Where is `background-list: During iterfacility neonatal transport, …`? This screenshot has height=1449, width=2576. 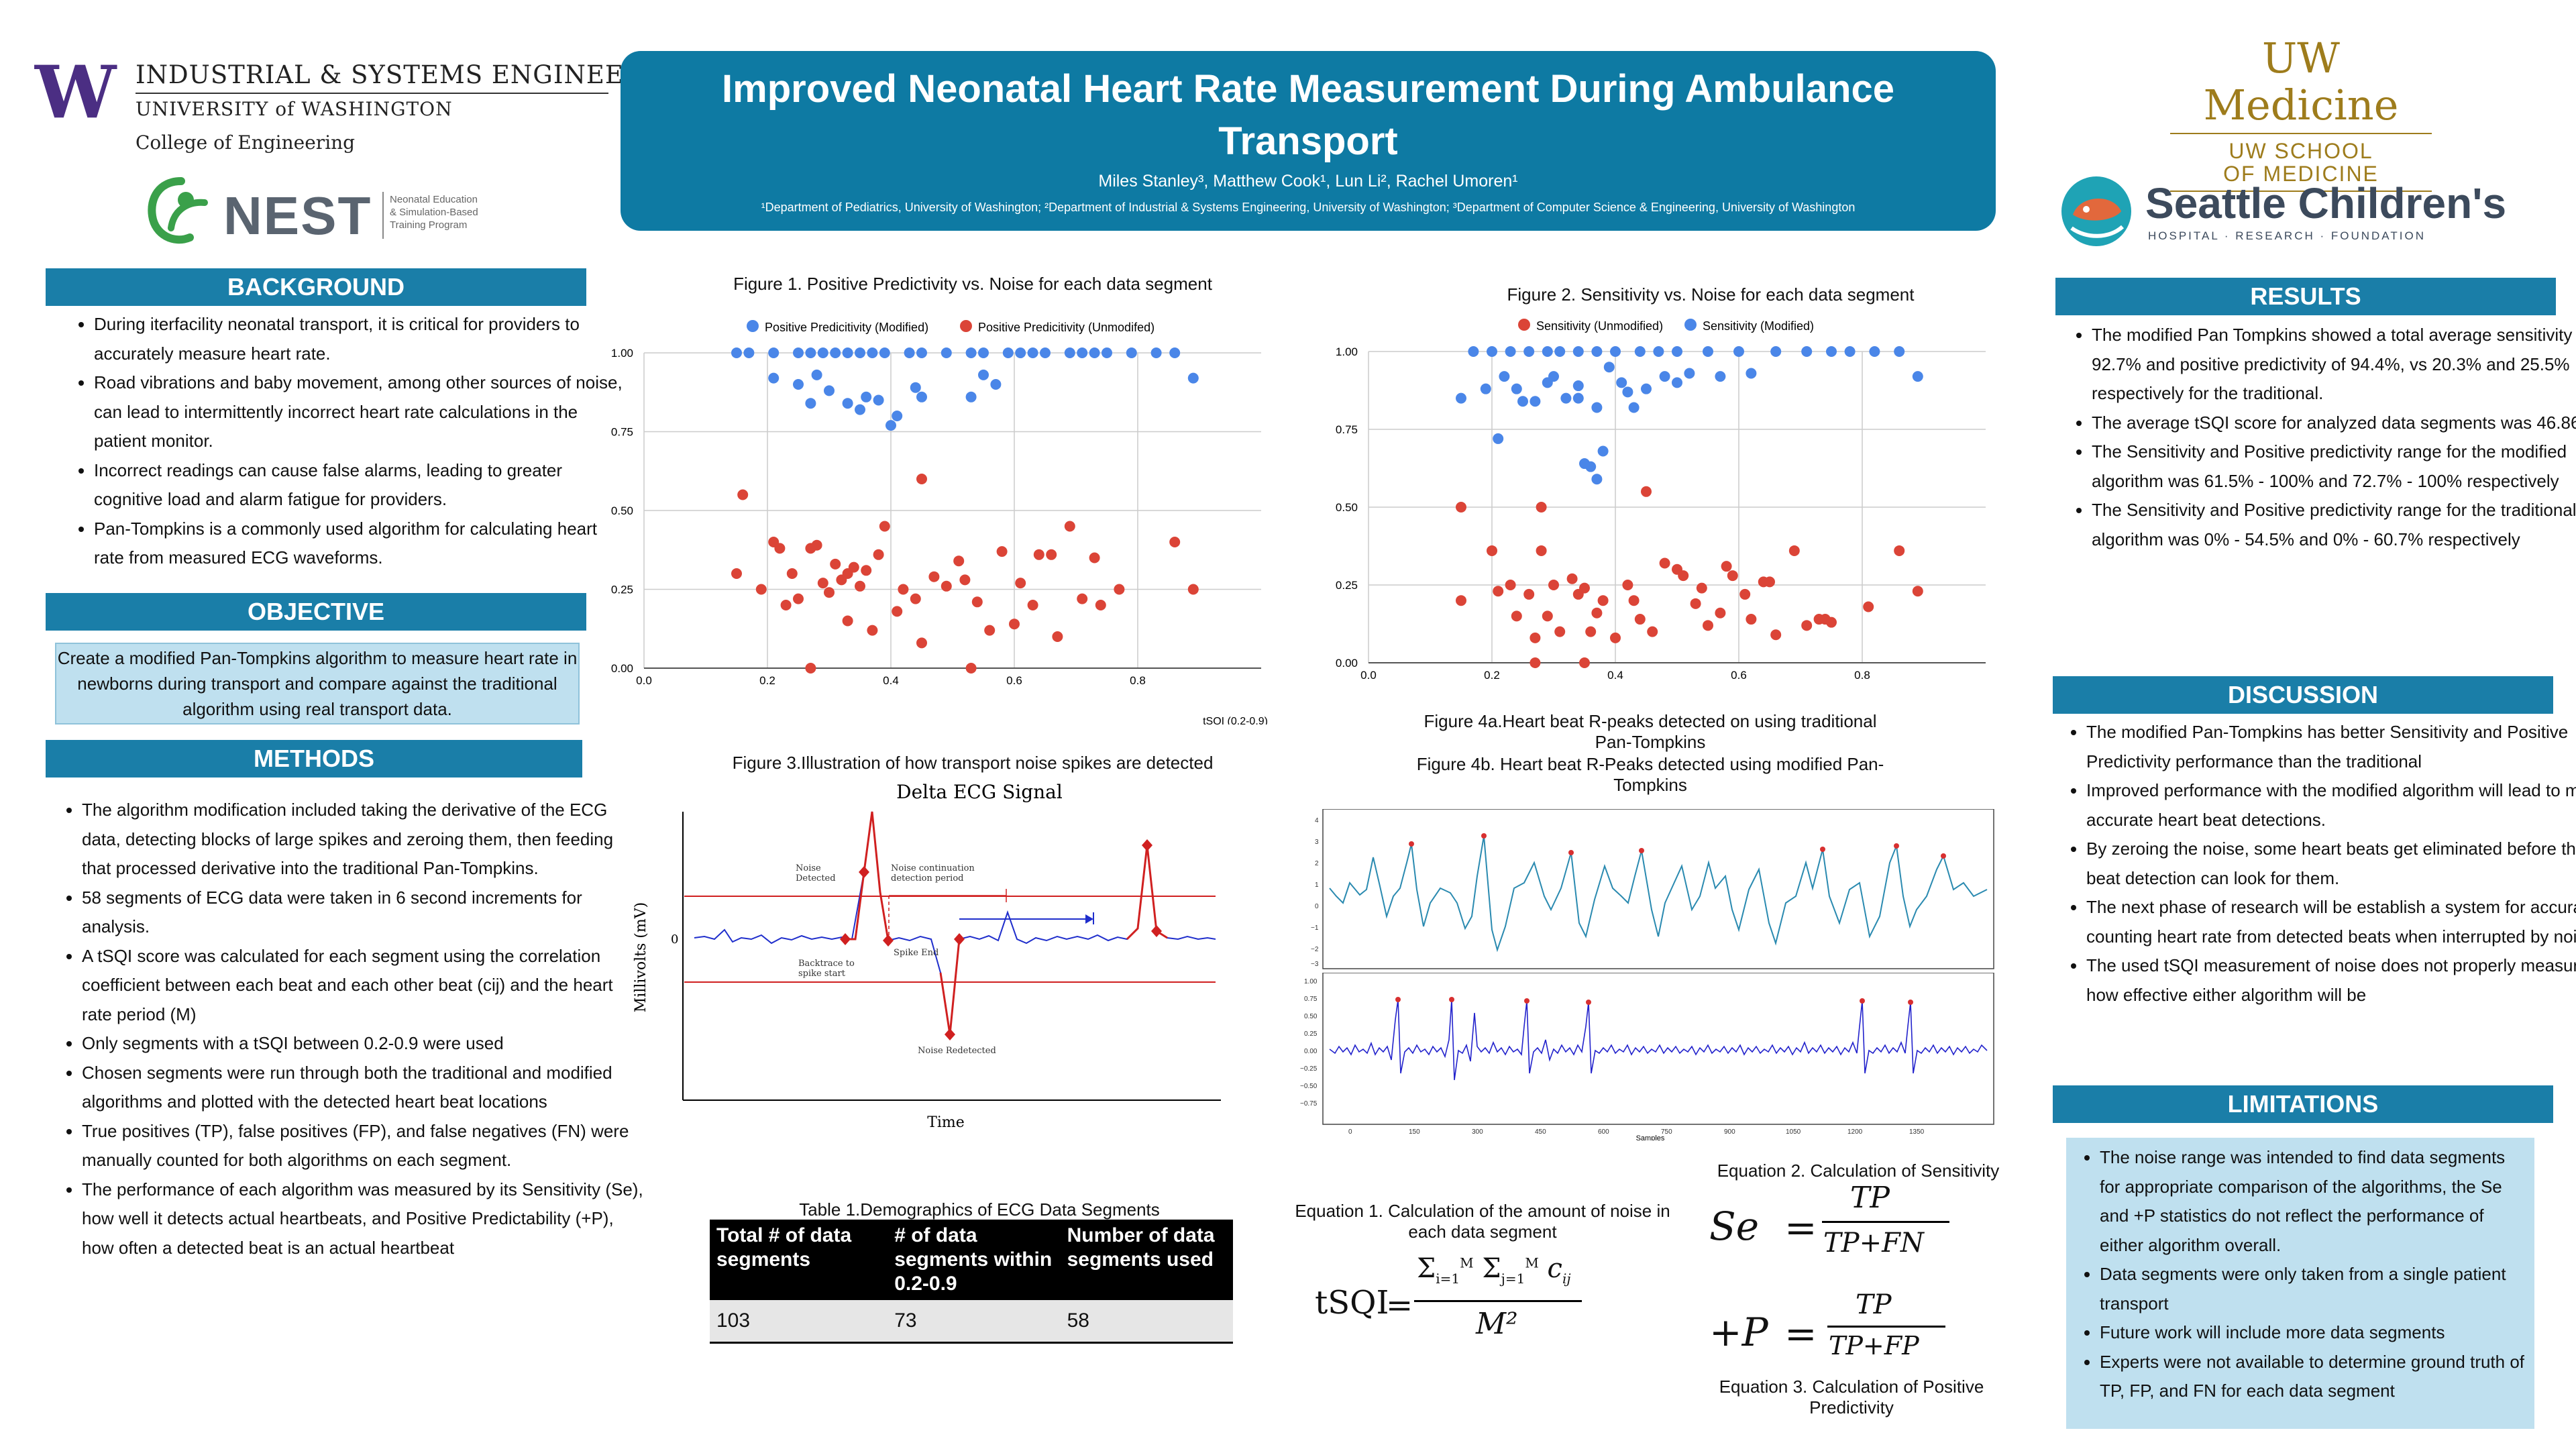 background-list: During iterfacility neonatal transport, … is located at coordinates (335, 441).